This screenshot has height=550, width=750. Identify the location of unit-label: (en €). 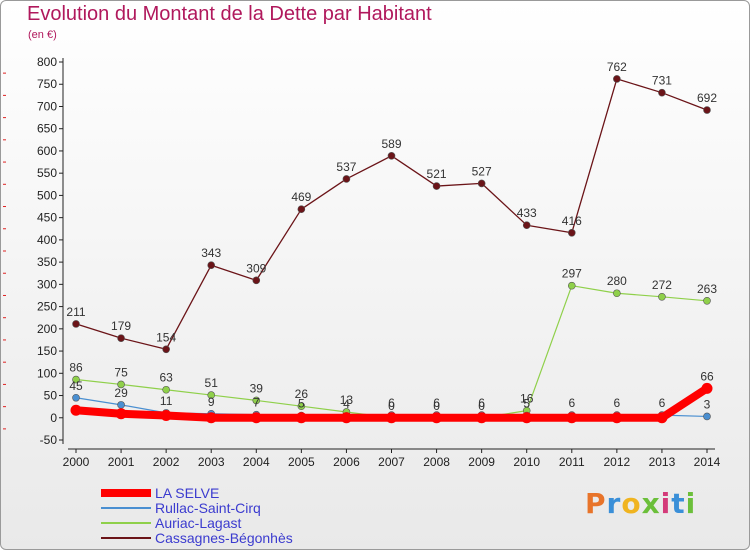
(42, 35).